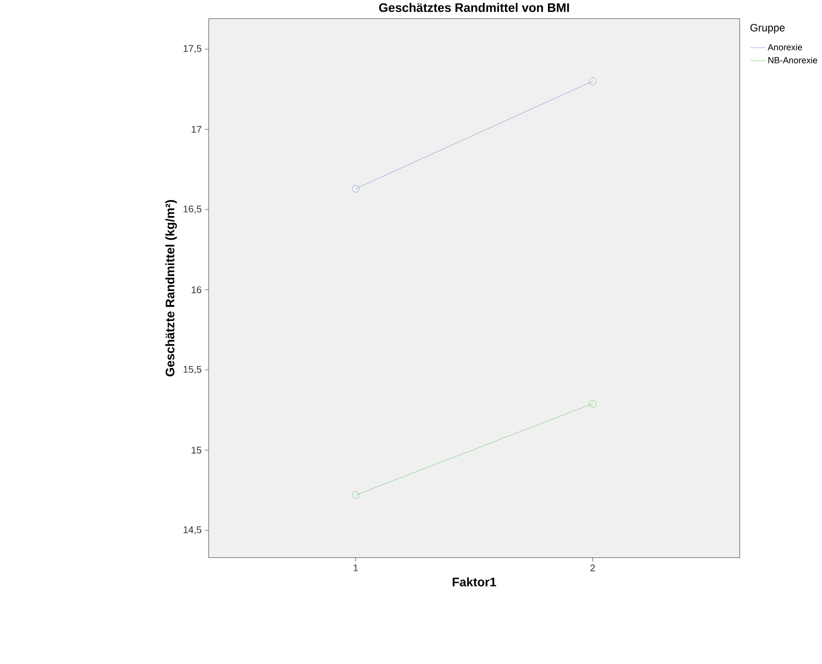 The width and height of the screenshot is (822, 664). What do you see at coordinates (474, 7) in the screenshot?
I see `chart-title: Geschätztes Randmittel von BMI` at bounding box center [474, 7].